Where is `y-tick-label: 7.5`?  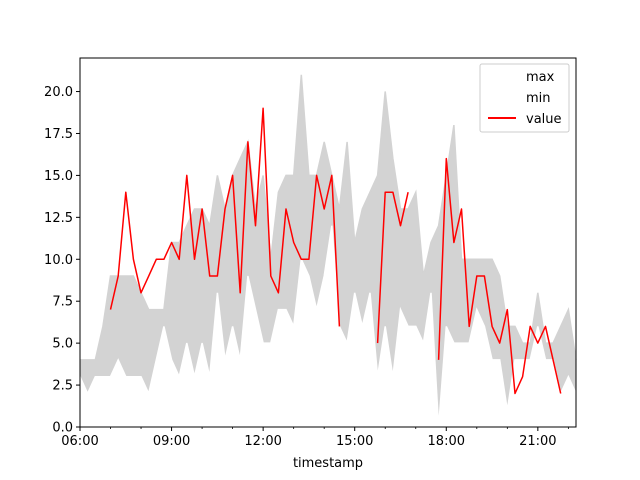 y-tick-label: 7.5 is located at coordinates (62, 302).